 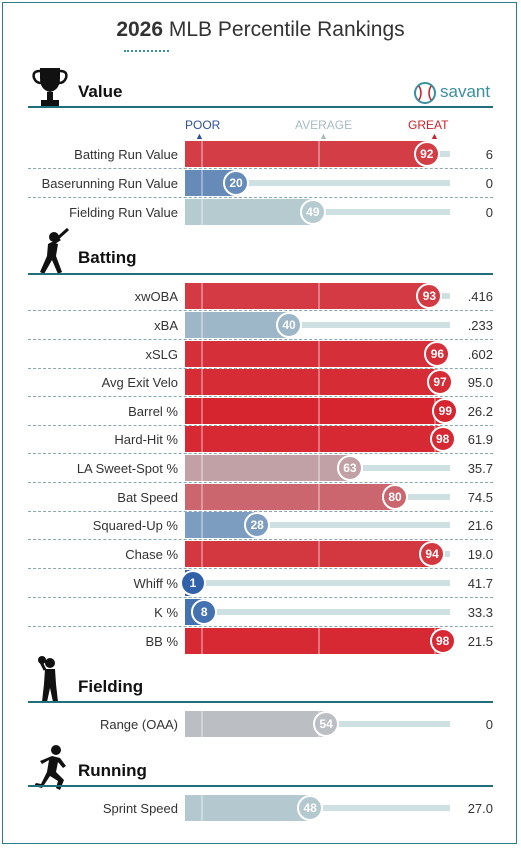 I want to click on percentile-row: Squared-Up % 28 21.6, so click(x=260, y=526).